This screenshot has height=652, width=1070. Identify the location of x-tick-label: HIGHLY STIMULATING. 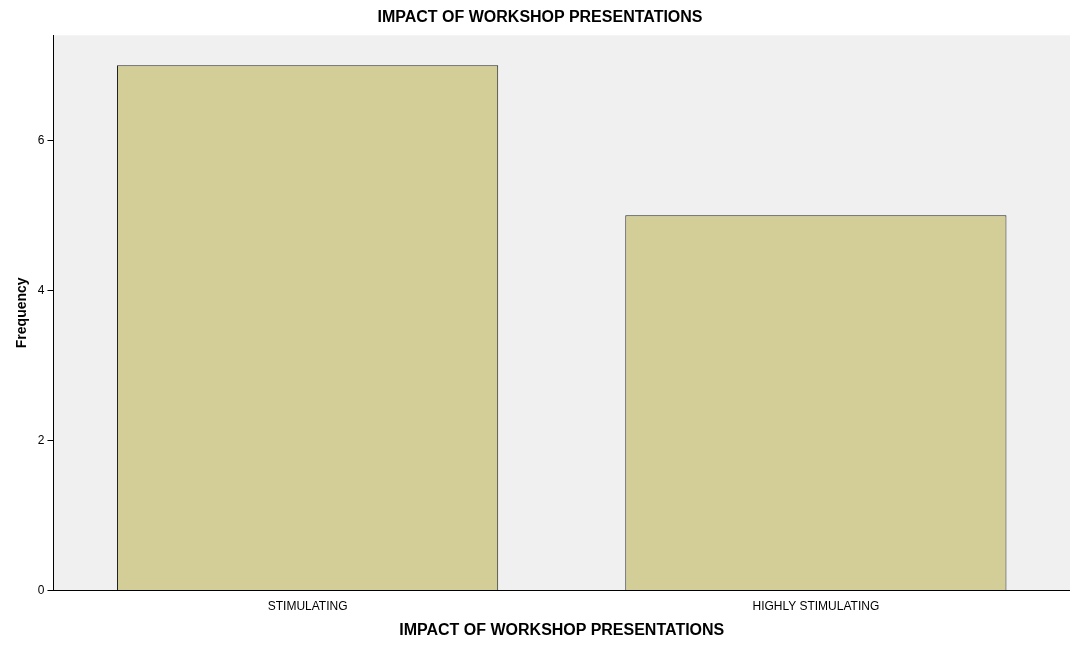
(816, 605).